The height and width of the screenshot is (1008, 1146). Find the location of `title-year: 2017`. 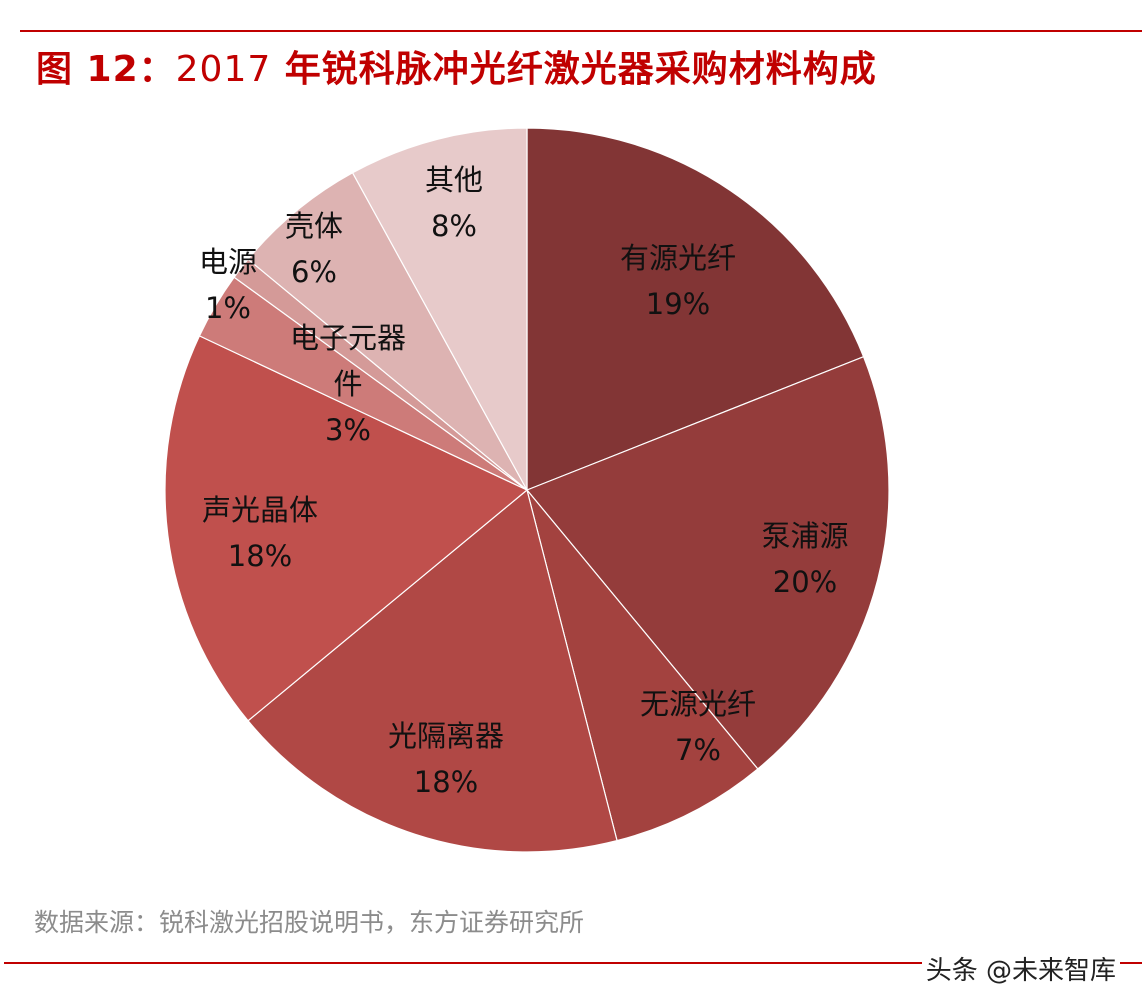

title-year: 2017 is located at coordinates (223, 69).